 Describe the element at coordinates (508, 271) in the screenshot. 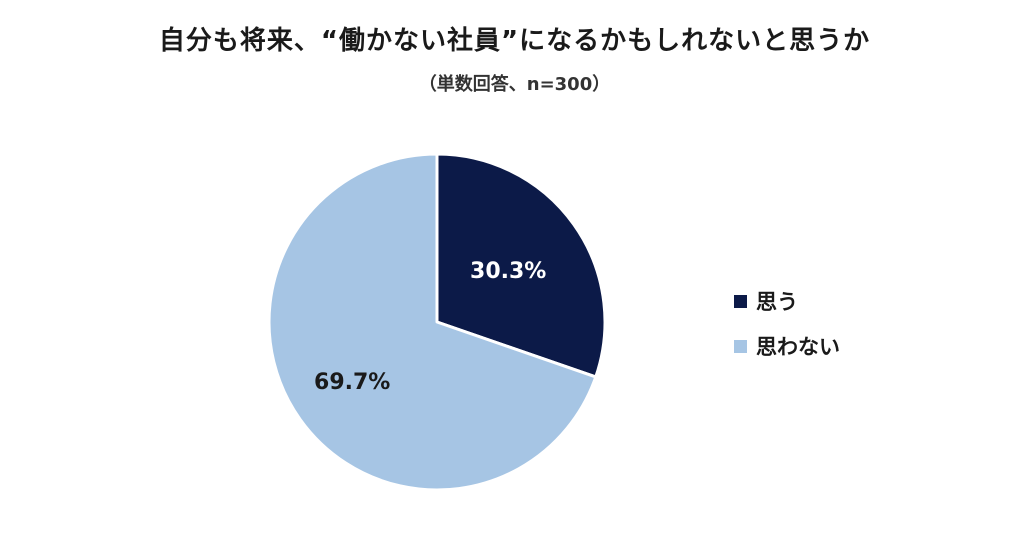

I see `data-label-omou: 30.3%` at that location.